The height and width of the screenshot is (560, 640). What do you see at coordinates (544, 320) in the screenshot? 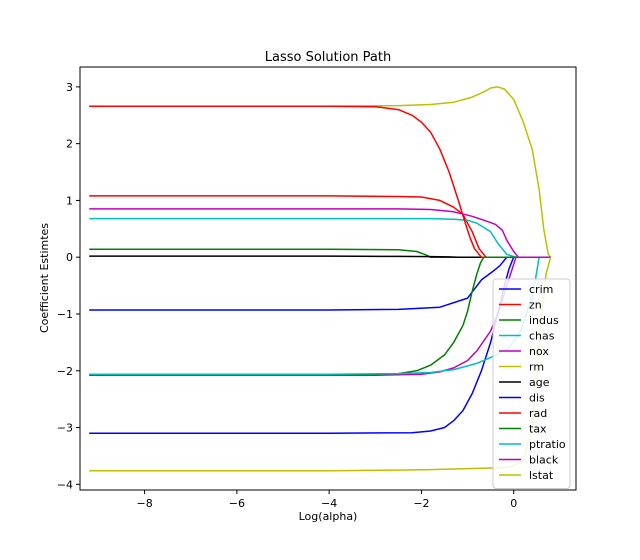
I see `legend-entry-indus: indus` at bounding box center [544, 320].